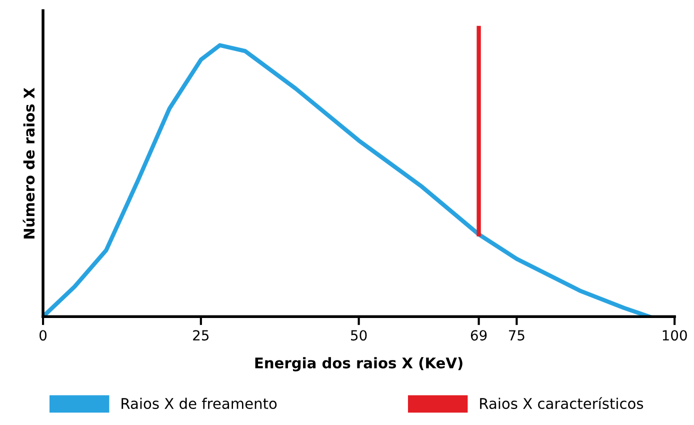  I want to click on x-axis-title: Energia dos raios X (KeV), so click(358, 364).